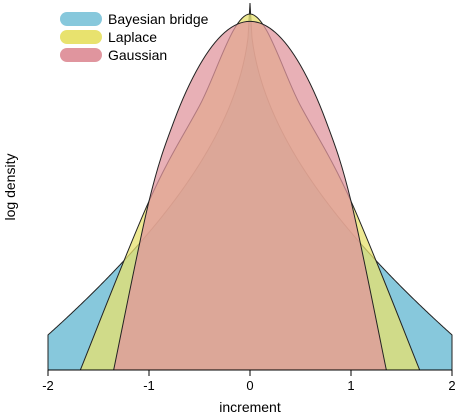  Describe the element at coordinates (149, 385) in the screenshot. I see `x-tick-label: -1` at that location.